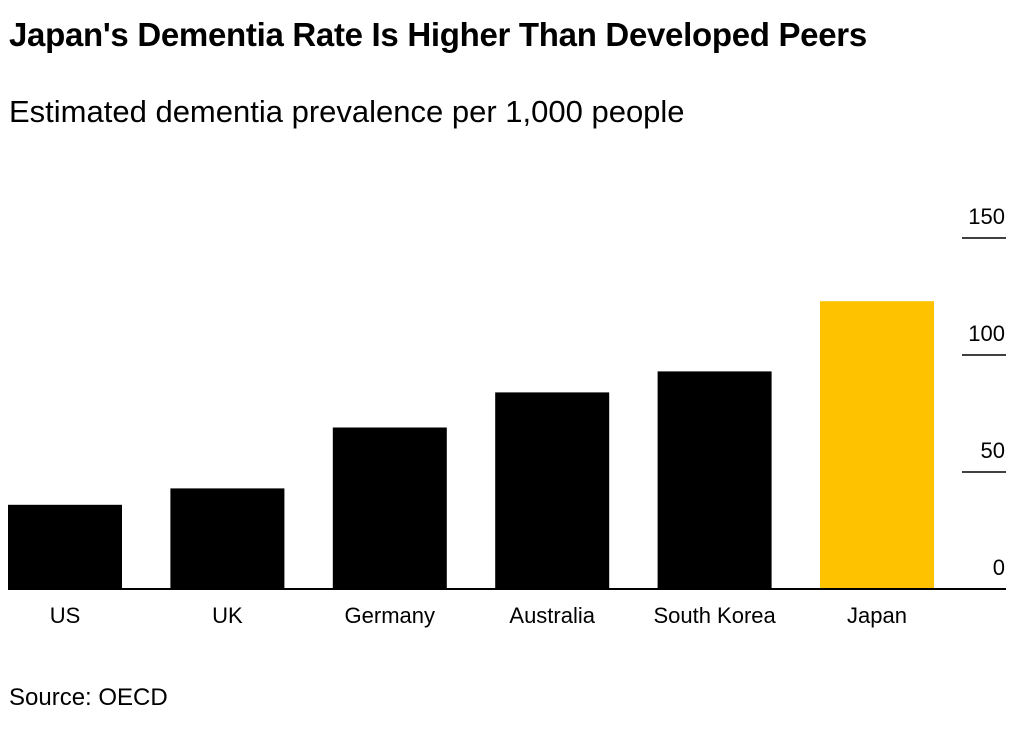 The image size is (1024, 738). Describe the element at coordinates (88, 697) in the screenshot. I see `source-note: Source: OECD` at that location.